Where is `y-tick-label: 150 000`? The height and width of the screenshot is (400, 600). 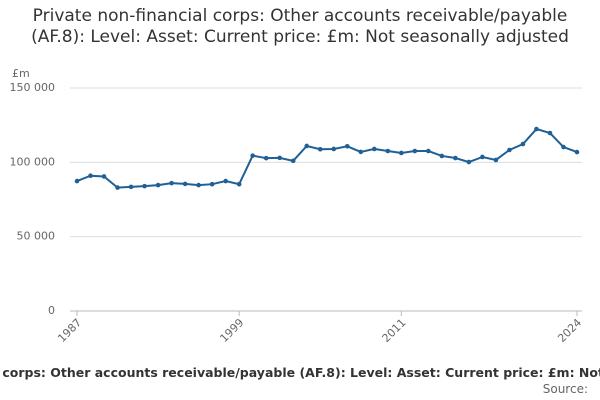 y-tick-label: 150 000 is located at coordinates (33, 87).